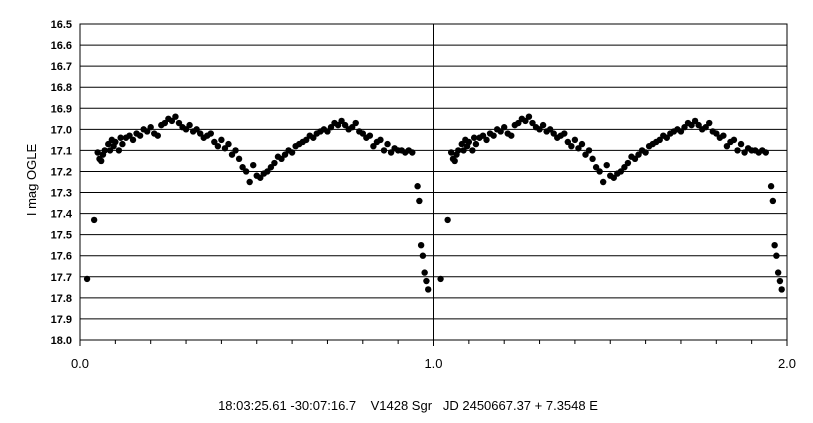  What do you see at coordinates (61, 130) in the screenshot?
I see `y-tick-label: 17.0` at bounding box center [61, 130].